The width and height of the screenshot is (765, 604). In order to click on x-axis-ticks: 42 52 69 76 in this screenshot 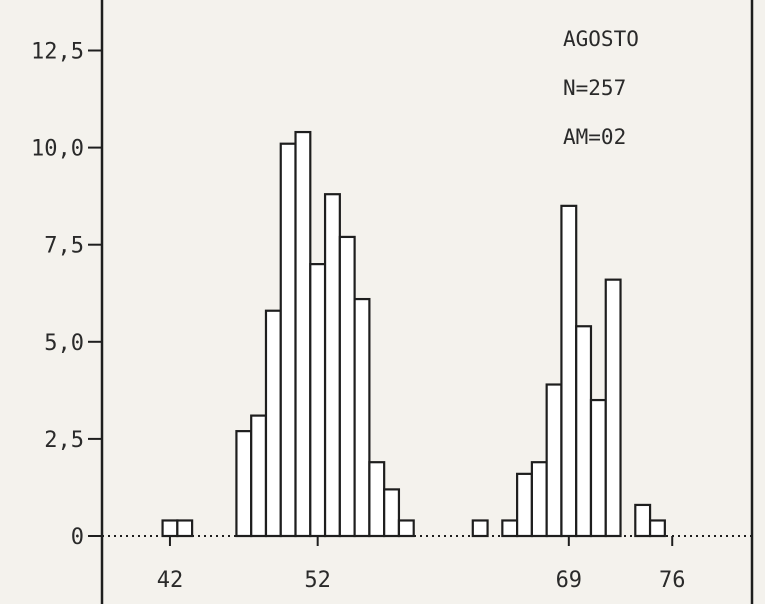, I will do `click(421, 564)`.